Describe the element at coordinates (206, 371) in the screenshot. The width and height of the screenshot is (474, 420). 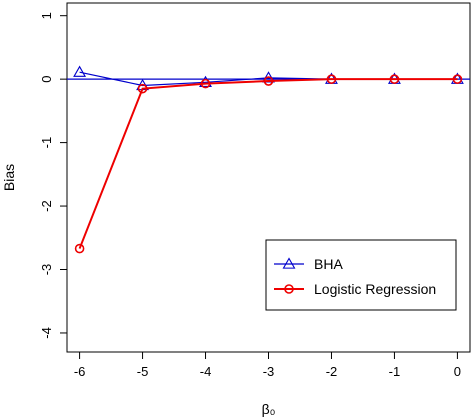
I see `x-tick-label: -4` at that location.